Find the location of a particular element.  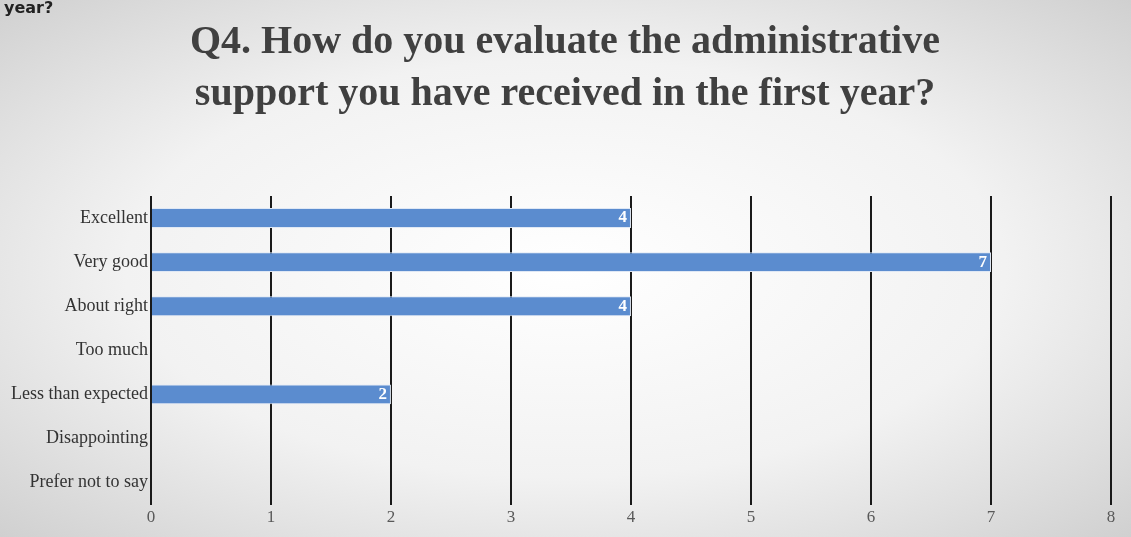

x-tick-label: 2 is located at coordinates (391, 517).